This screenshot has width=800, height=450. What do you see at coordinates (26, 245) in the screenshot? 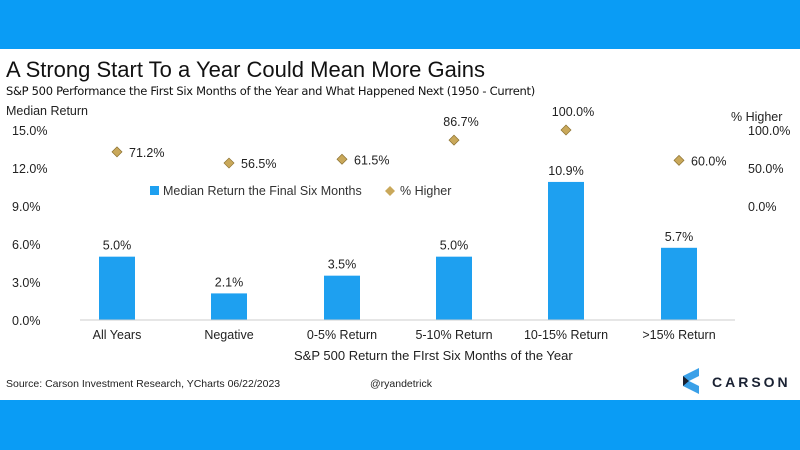
I see `y-tick-label: 6.0%` at bounding box center [26, 245].